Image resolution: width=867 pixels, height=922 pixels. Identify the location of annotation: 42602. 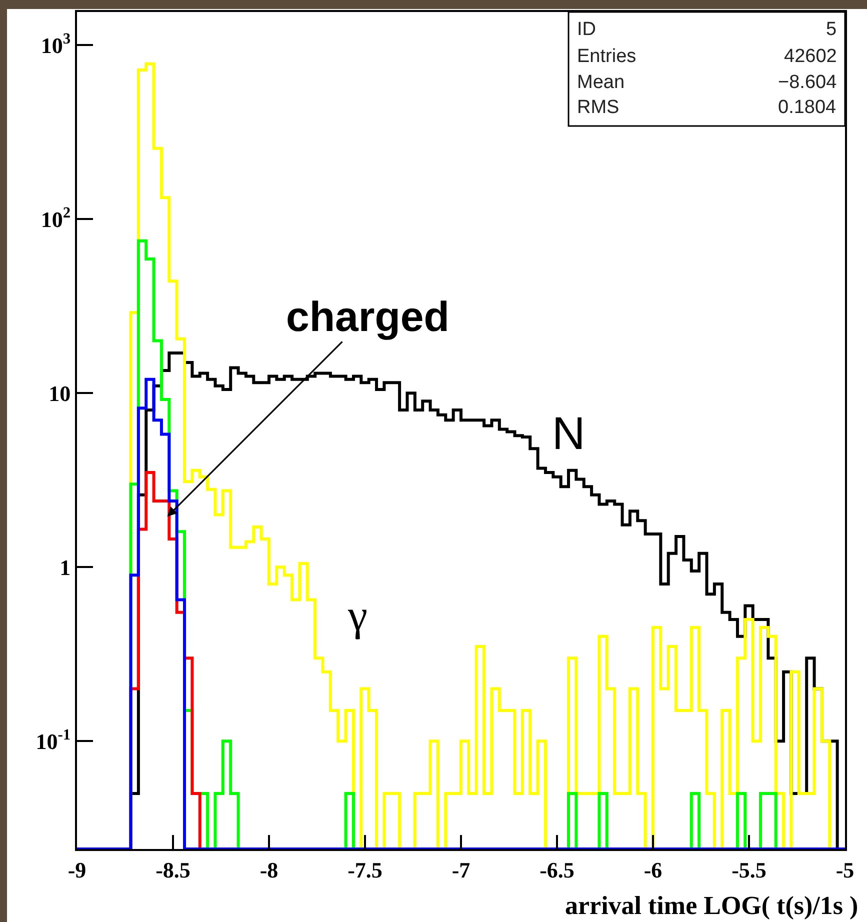
(810, 56).